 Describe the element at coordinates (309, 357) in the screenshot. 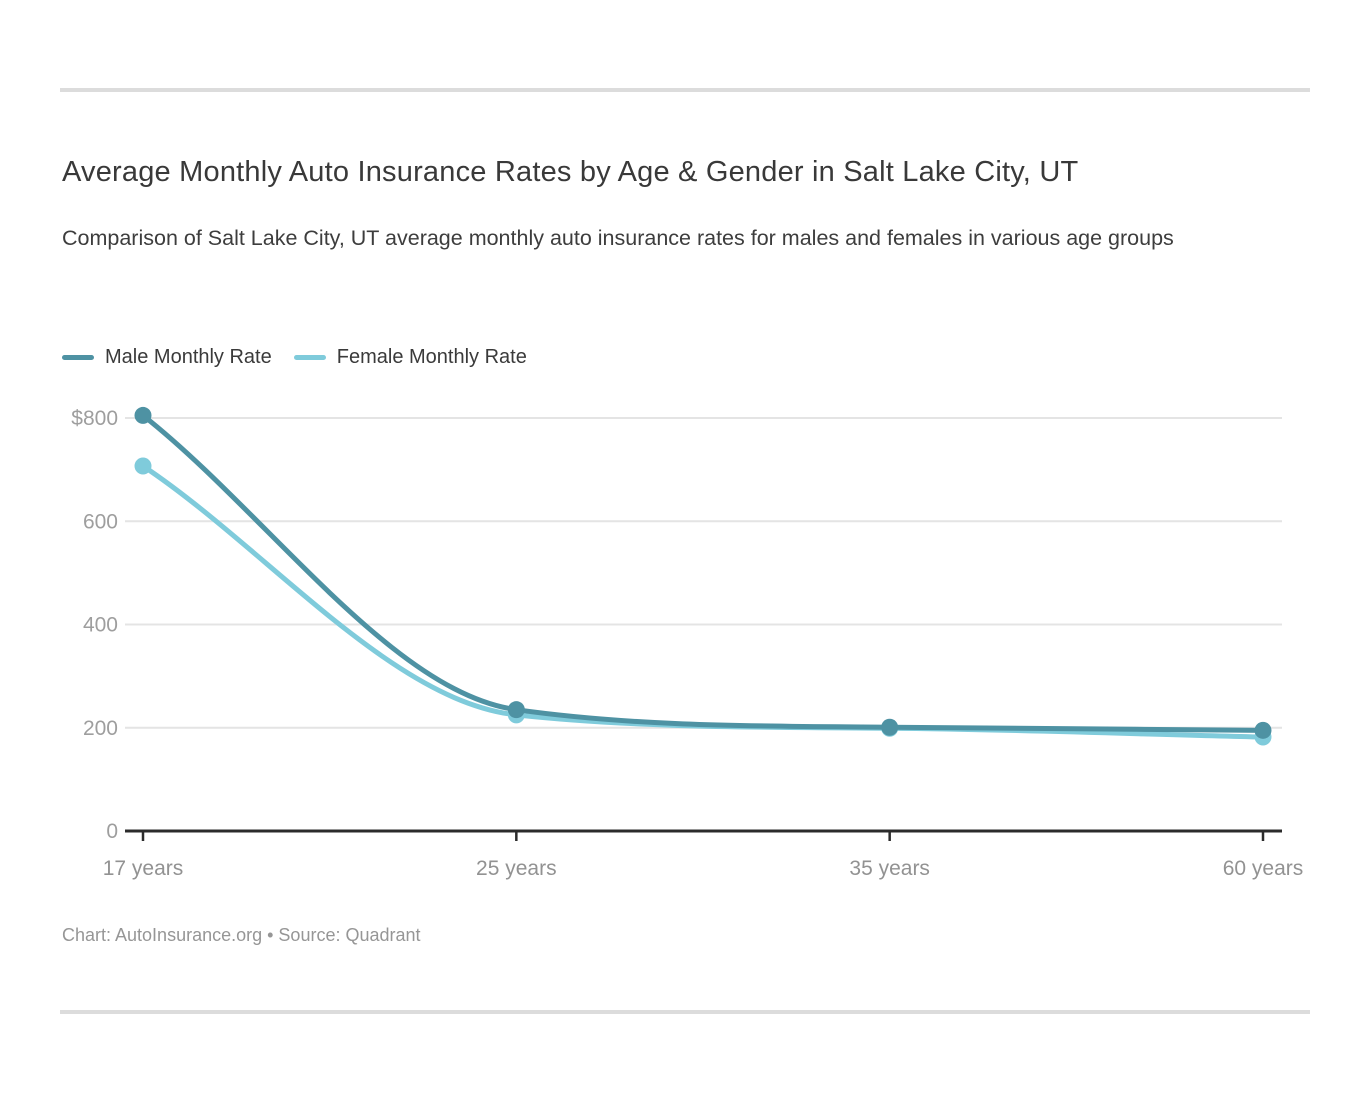

I see `female-line-swatch-icon` at that location.